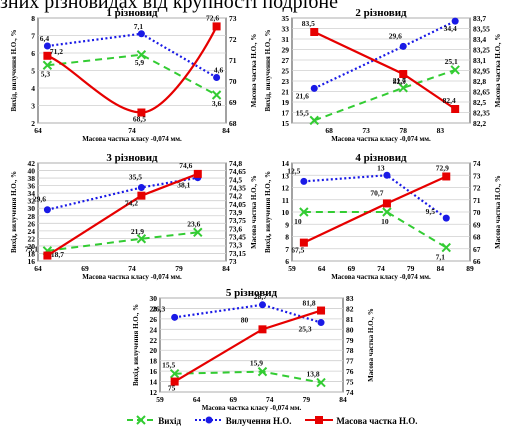  Describe the element at coordinates (245, 319) in the screenshot. I see `data-label: 80` at that location.